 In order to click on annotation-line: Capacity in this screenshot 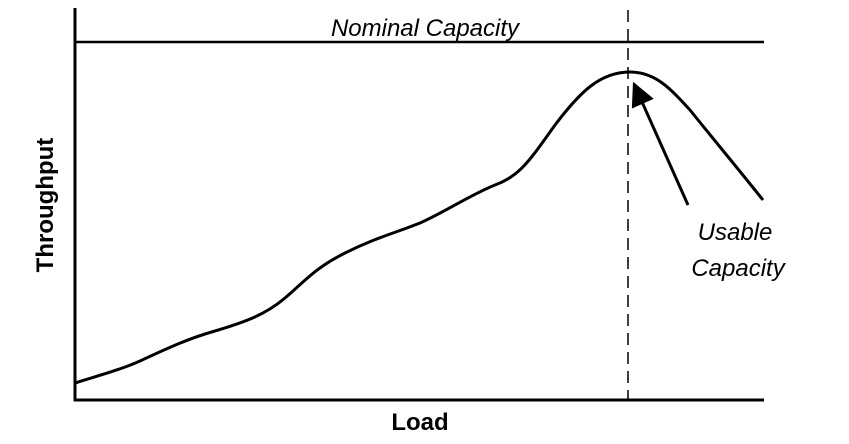, I will do `click(738, 268)`.